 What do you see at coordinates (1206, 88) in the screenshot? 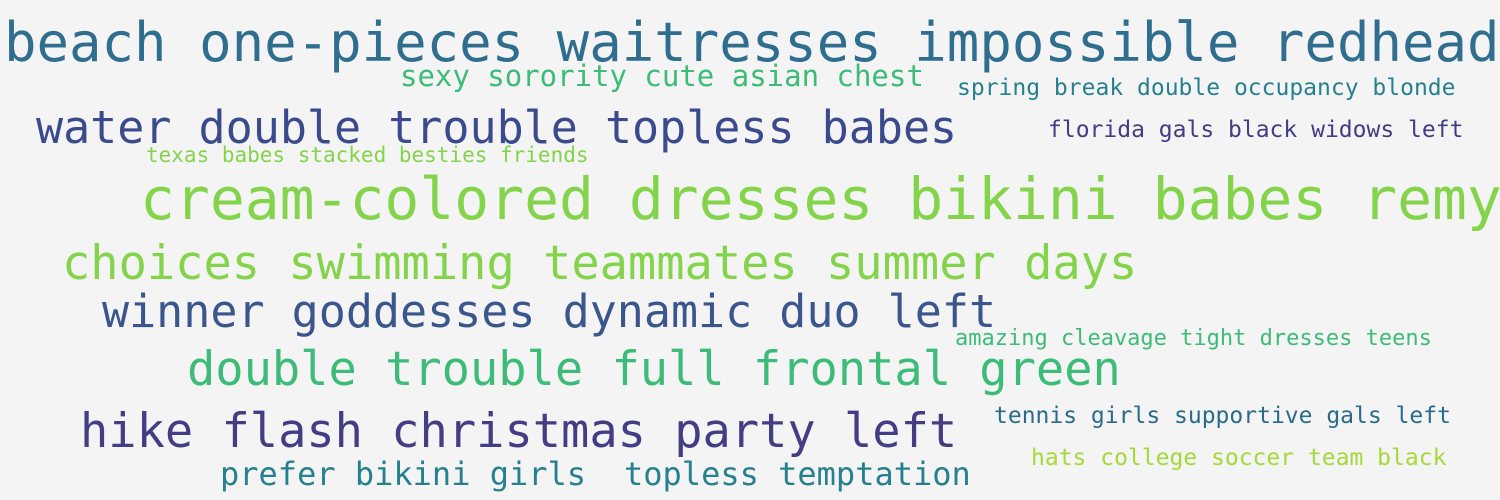
I see `phrase-spring-break: spring break double occupancy blonde` at bounding box center [1206, 88].